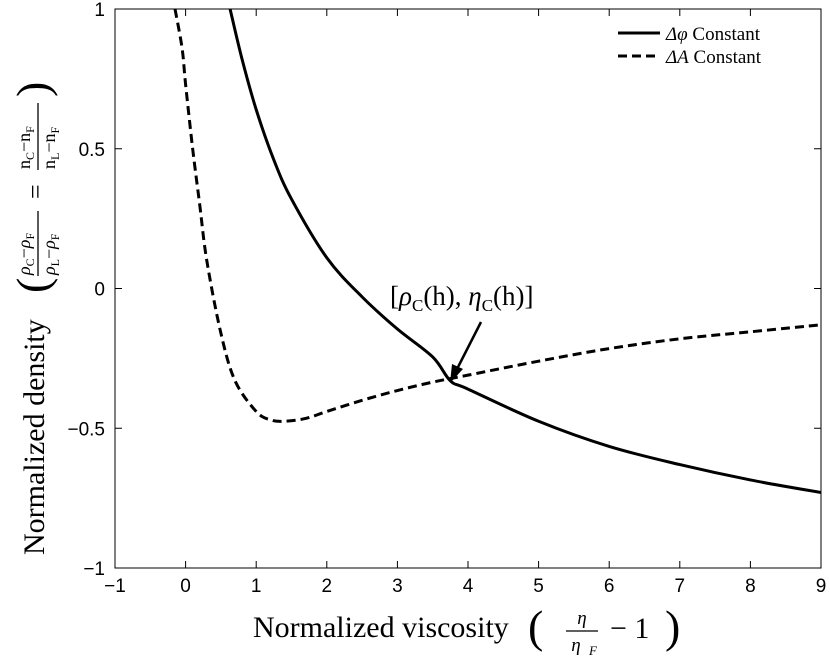 The image size is (830, 659). I want to click on x-tick-label: 1, so click(256, 586).